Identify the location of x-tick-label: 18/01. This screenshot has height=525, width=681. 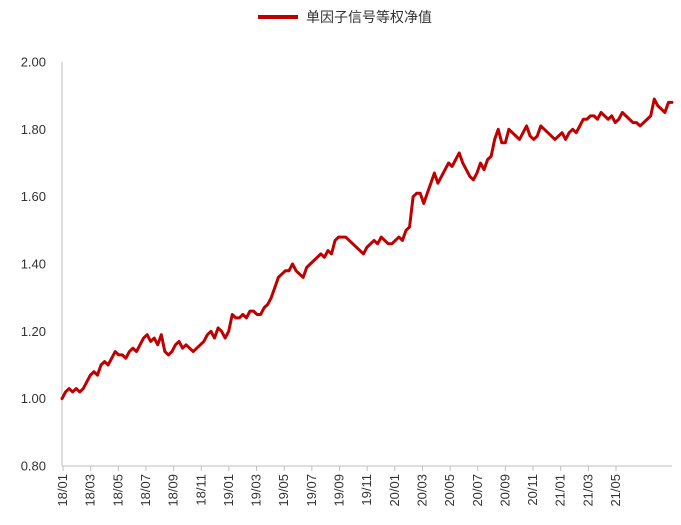
(62, 490).